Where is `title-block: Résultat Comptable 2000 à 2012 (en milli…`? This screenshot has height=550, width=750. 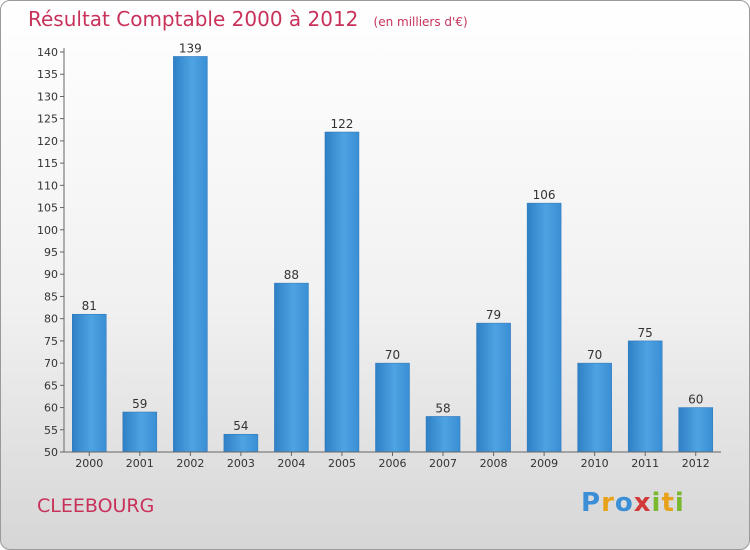 title-block: Résultat Comptable 2000 à 2012 (en milli… is located at coordinates (248, 19).